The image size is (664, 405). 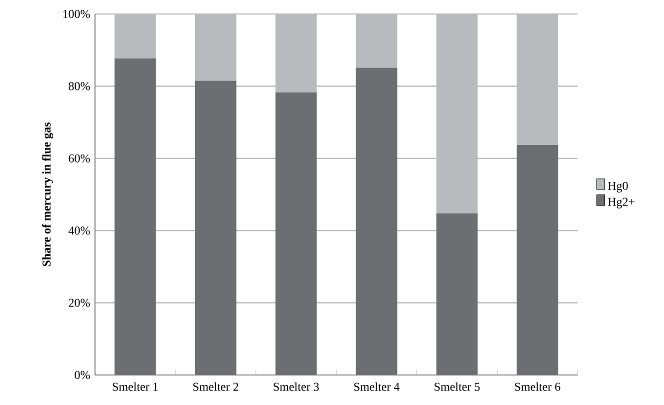 What do you see at coordinates (377, 386) in the screenshot?
I see `x-tick-label: Smelter 4` at bounding box center [377, 386].